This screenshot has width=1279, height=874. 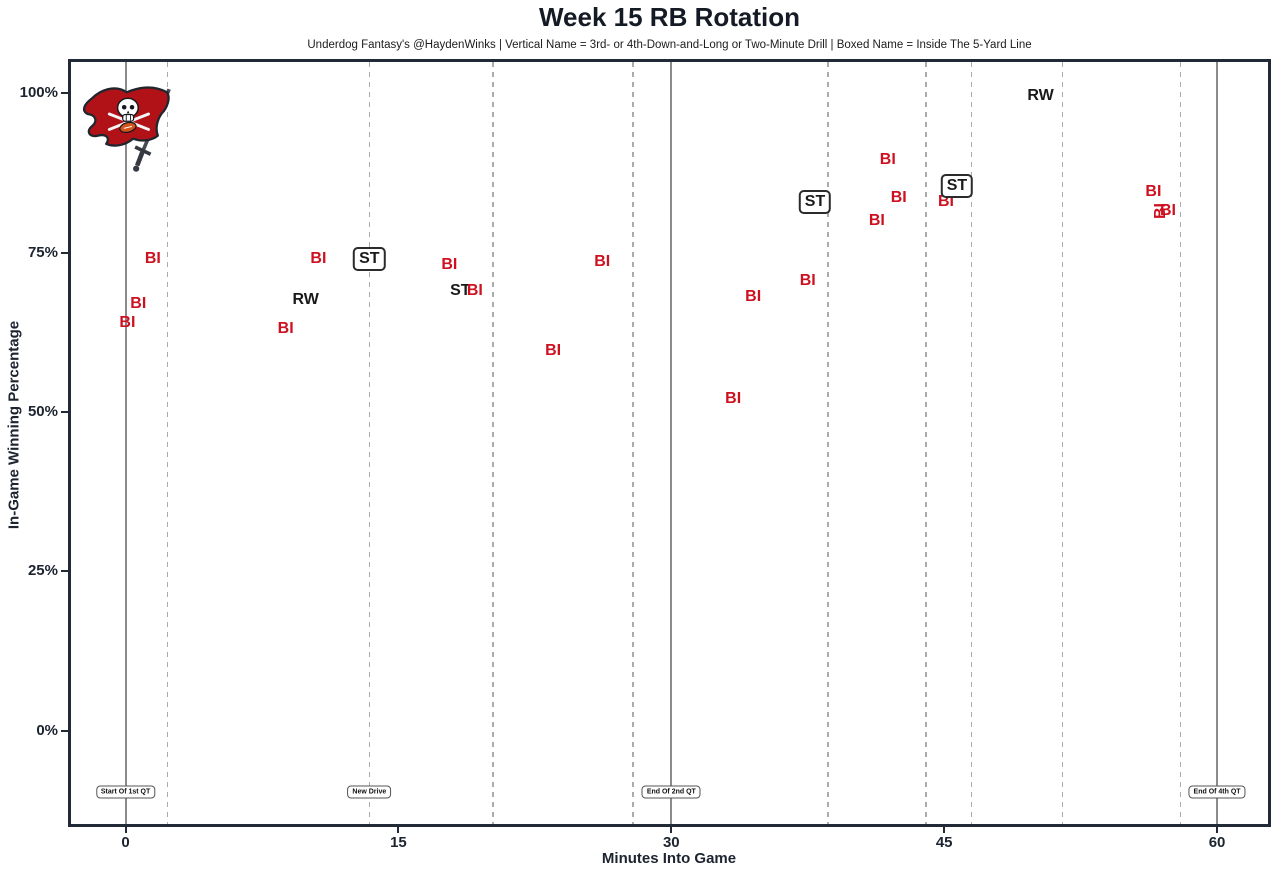 What do you see at coordinates (669, 858) in the screenshot?
I see `x-axis-title: Minutes Into Game` at bounding box center [669, 858].